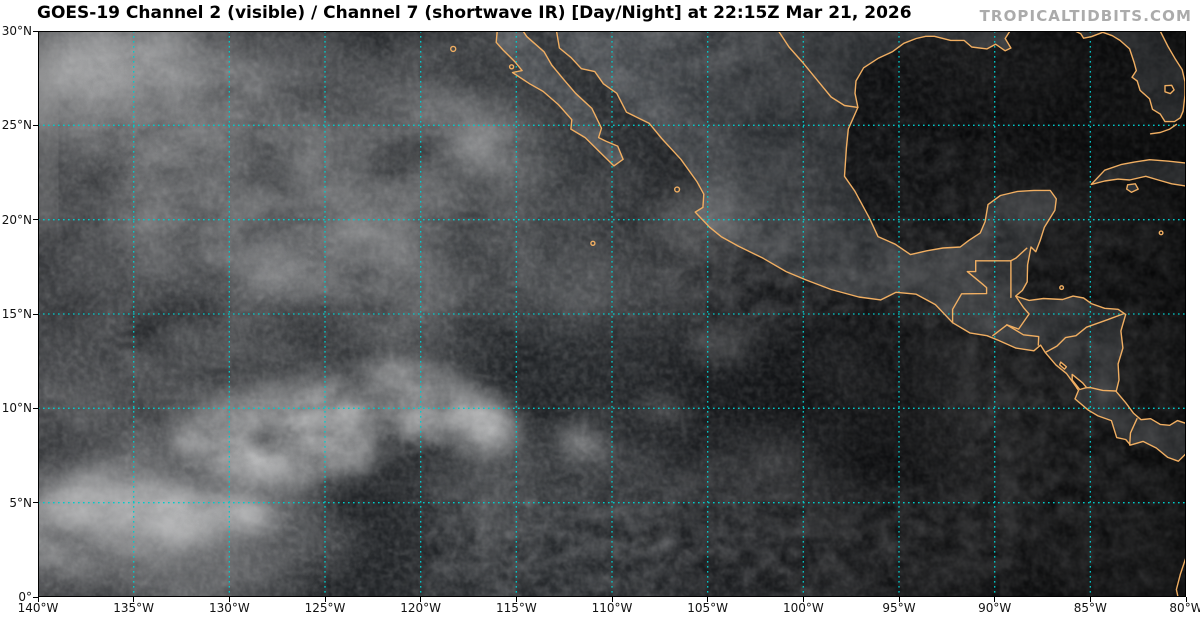  What do you see at coordinates (1163, 129) in the screenshot?
I see `coastline-florida-keys` at bounding box center [1163, 129].